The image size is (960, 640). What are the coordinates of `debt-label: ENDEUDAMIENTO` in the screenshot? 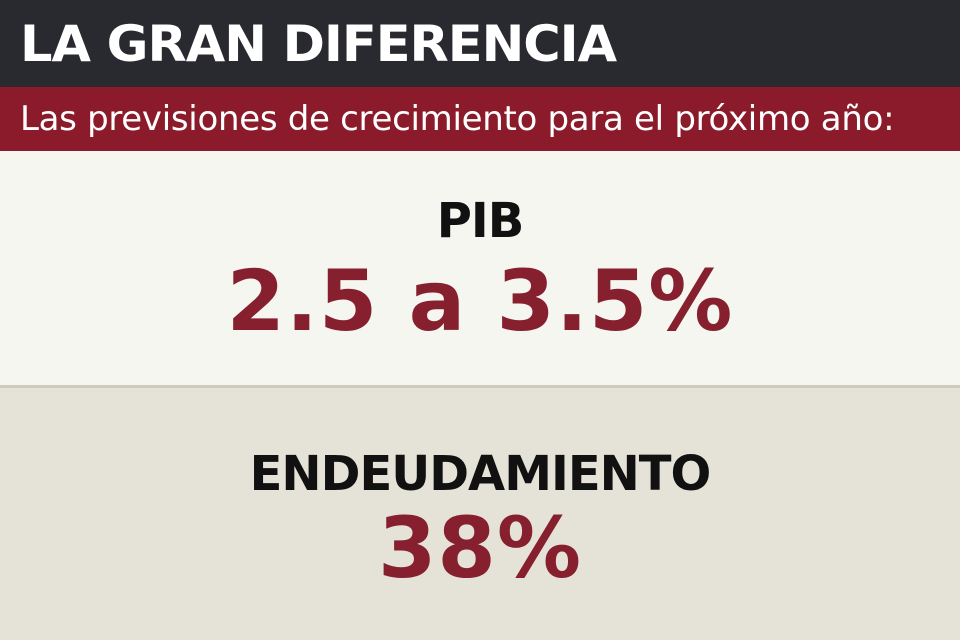 It's located at (480, 474).